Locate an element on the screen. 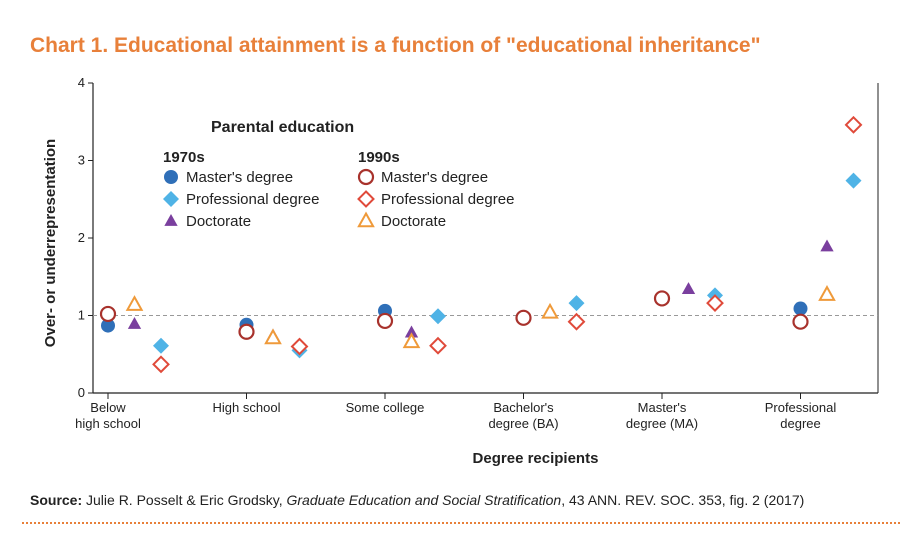 The width and height of the screenshot is (901, 546). x-tick-label: Professional is located at coordinates (801, 407).